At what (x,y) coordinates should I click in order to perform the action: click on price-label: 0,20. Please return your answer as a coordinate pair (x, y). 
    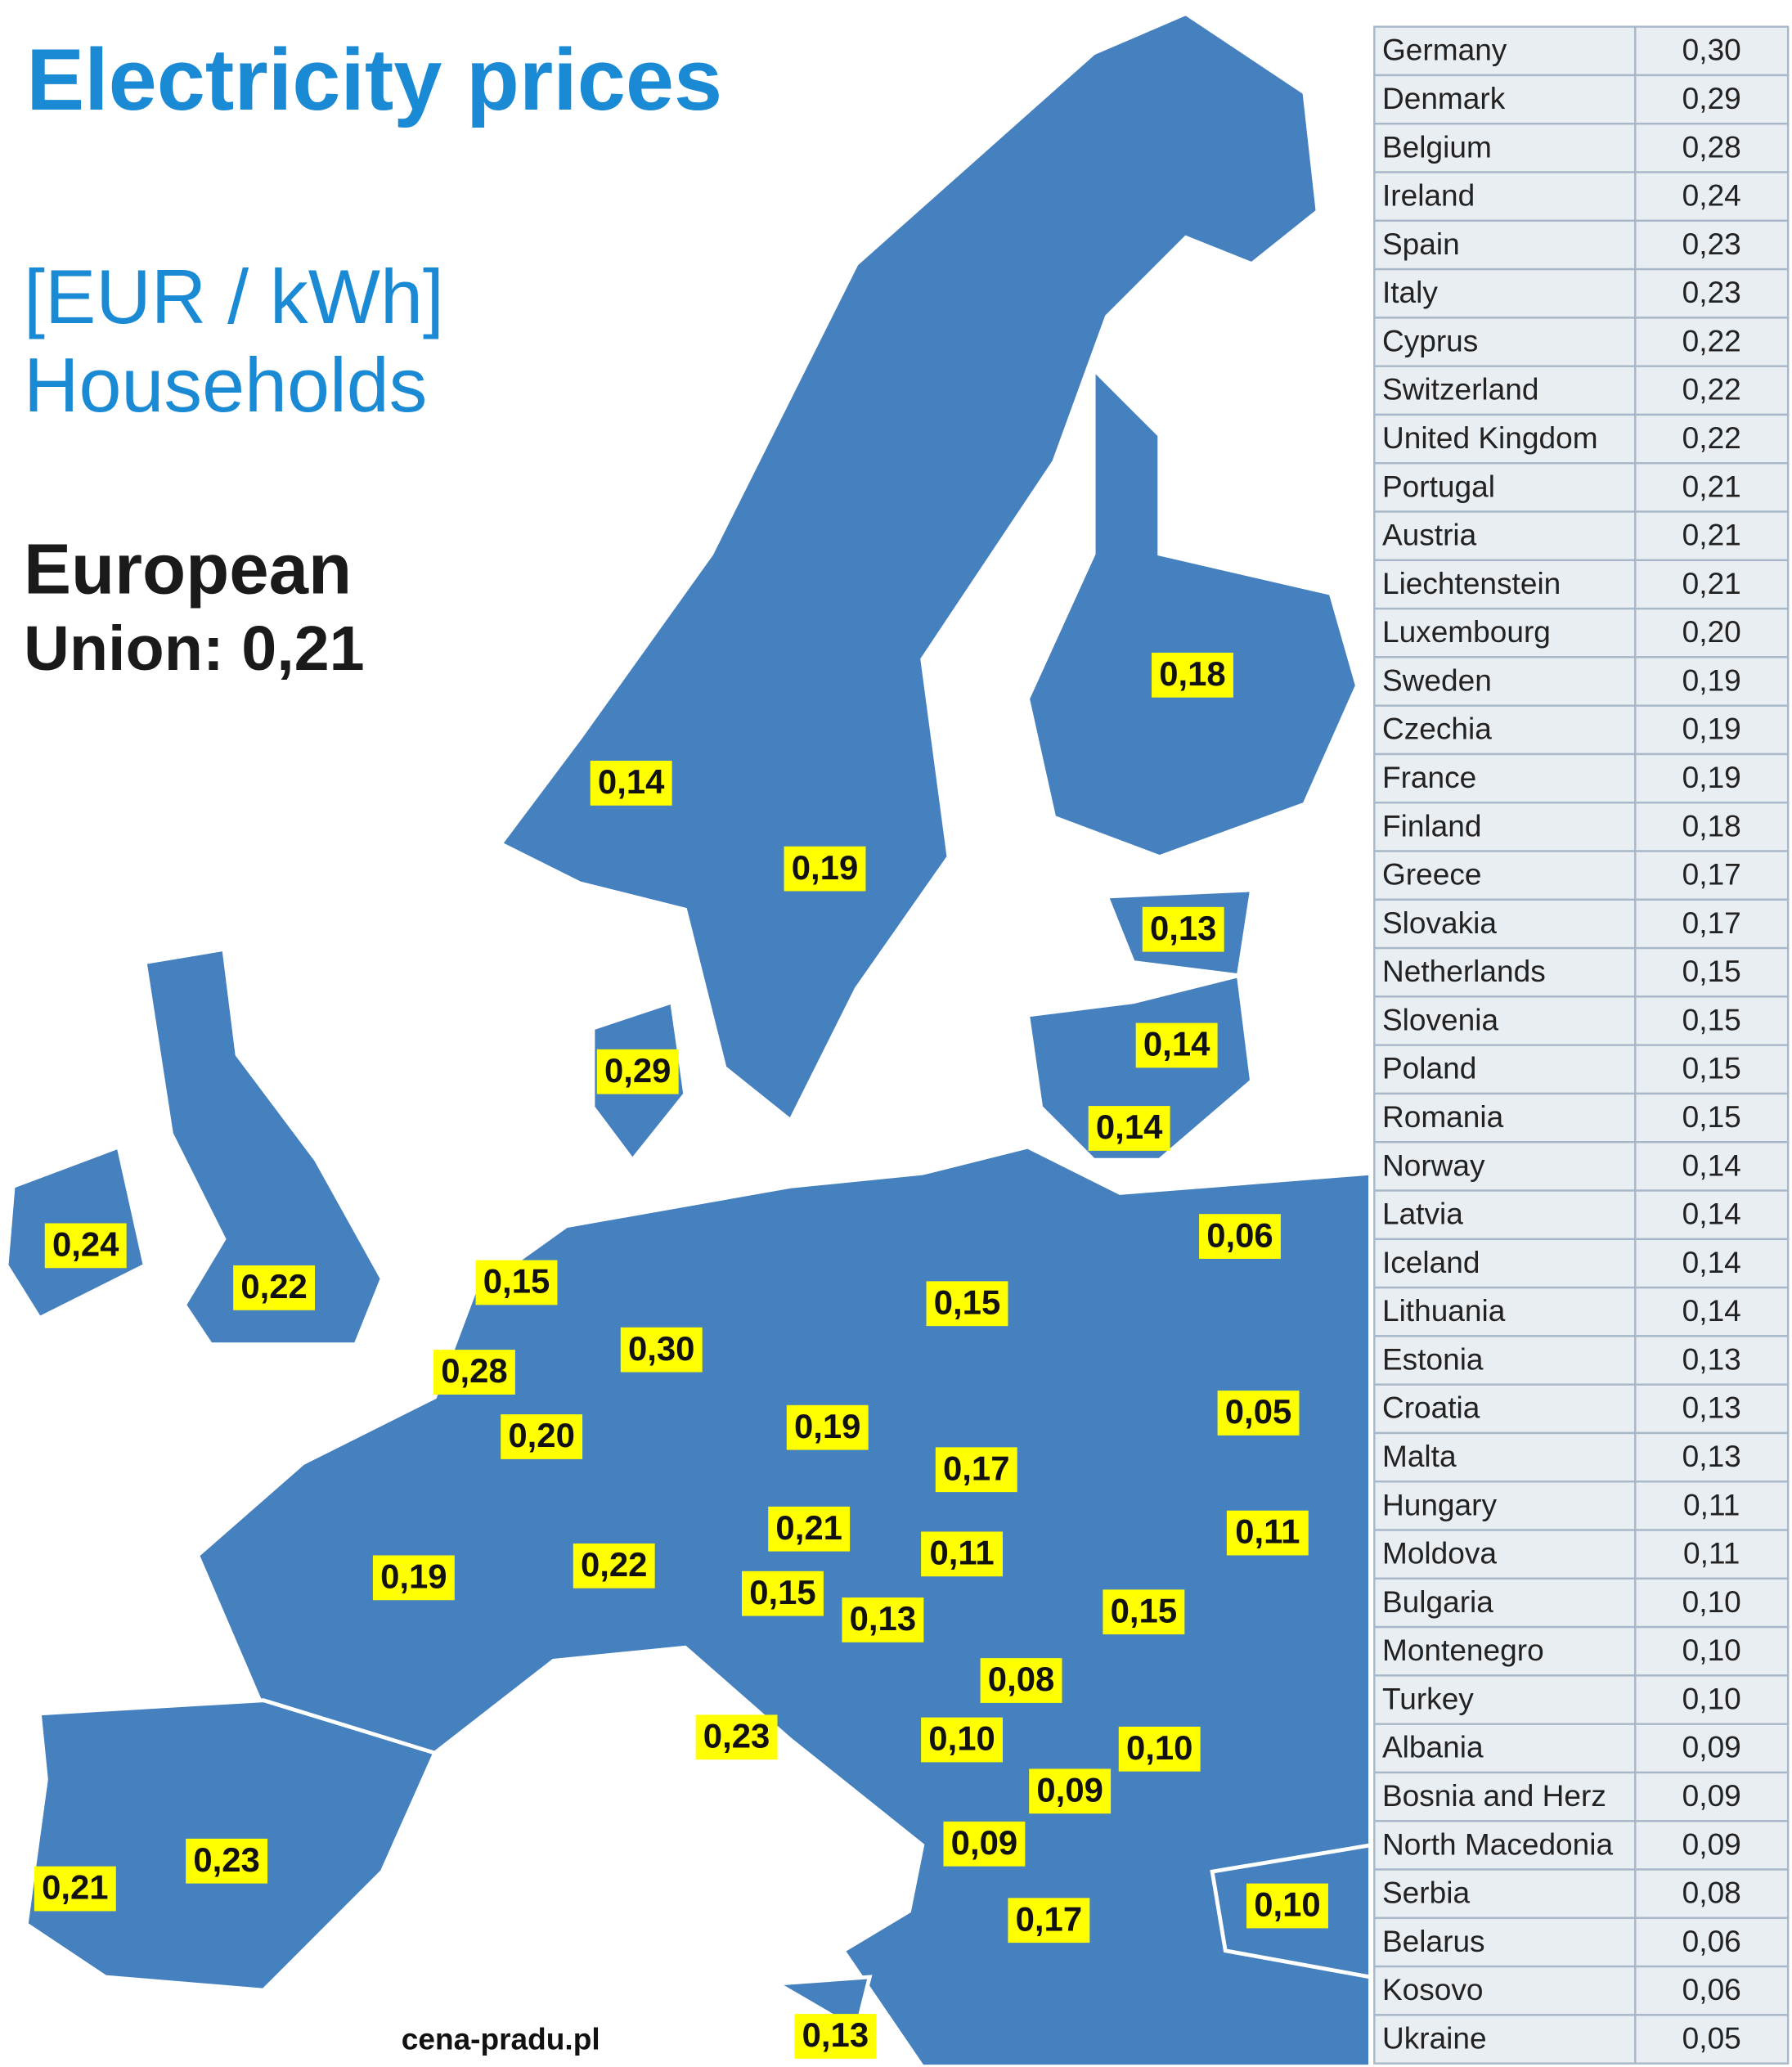
    Looking at the image, I should click on (541, 1435).